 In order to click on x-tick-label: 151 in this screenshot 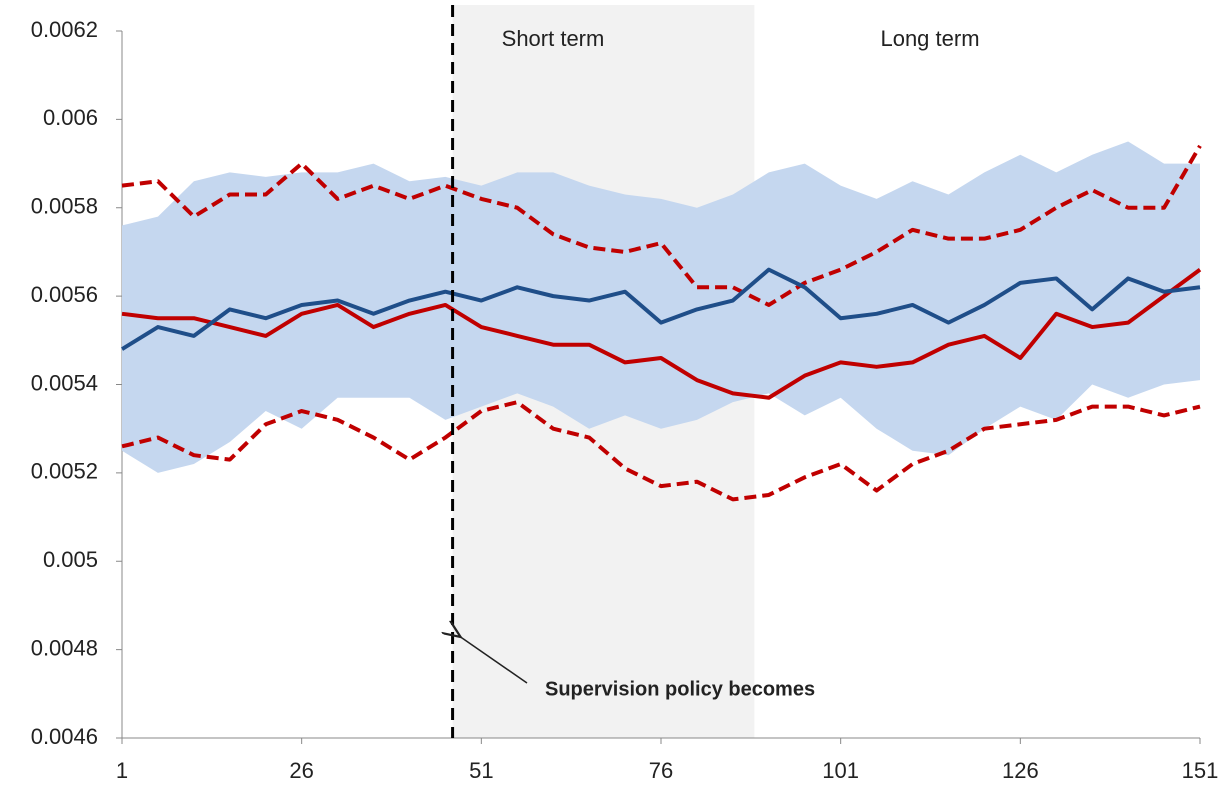, I will do `click(1200, 770)`.